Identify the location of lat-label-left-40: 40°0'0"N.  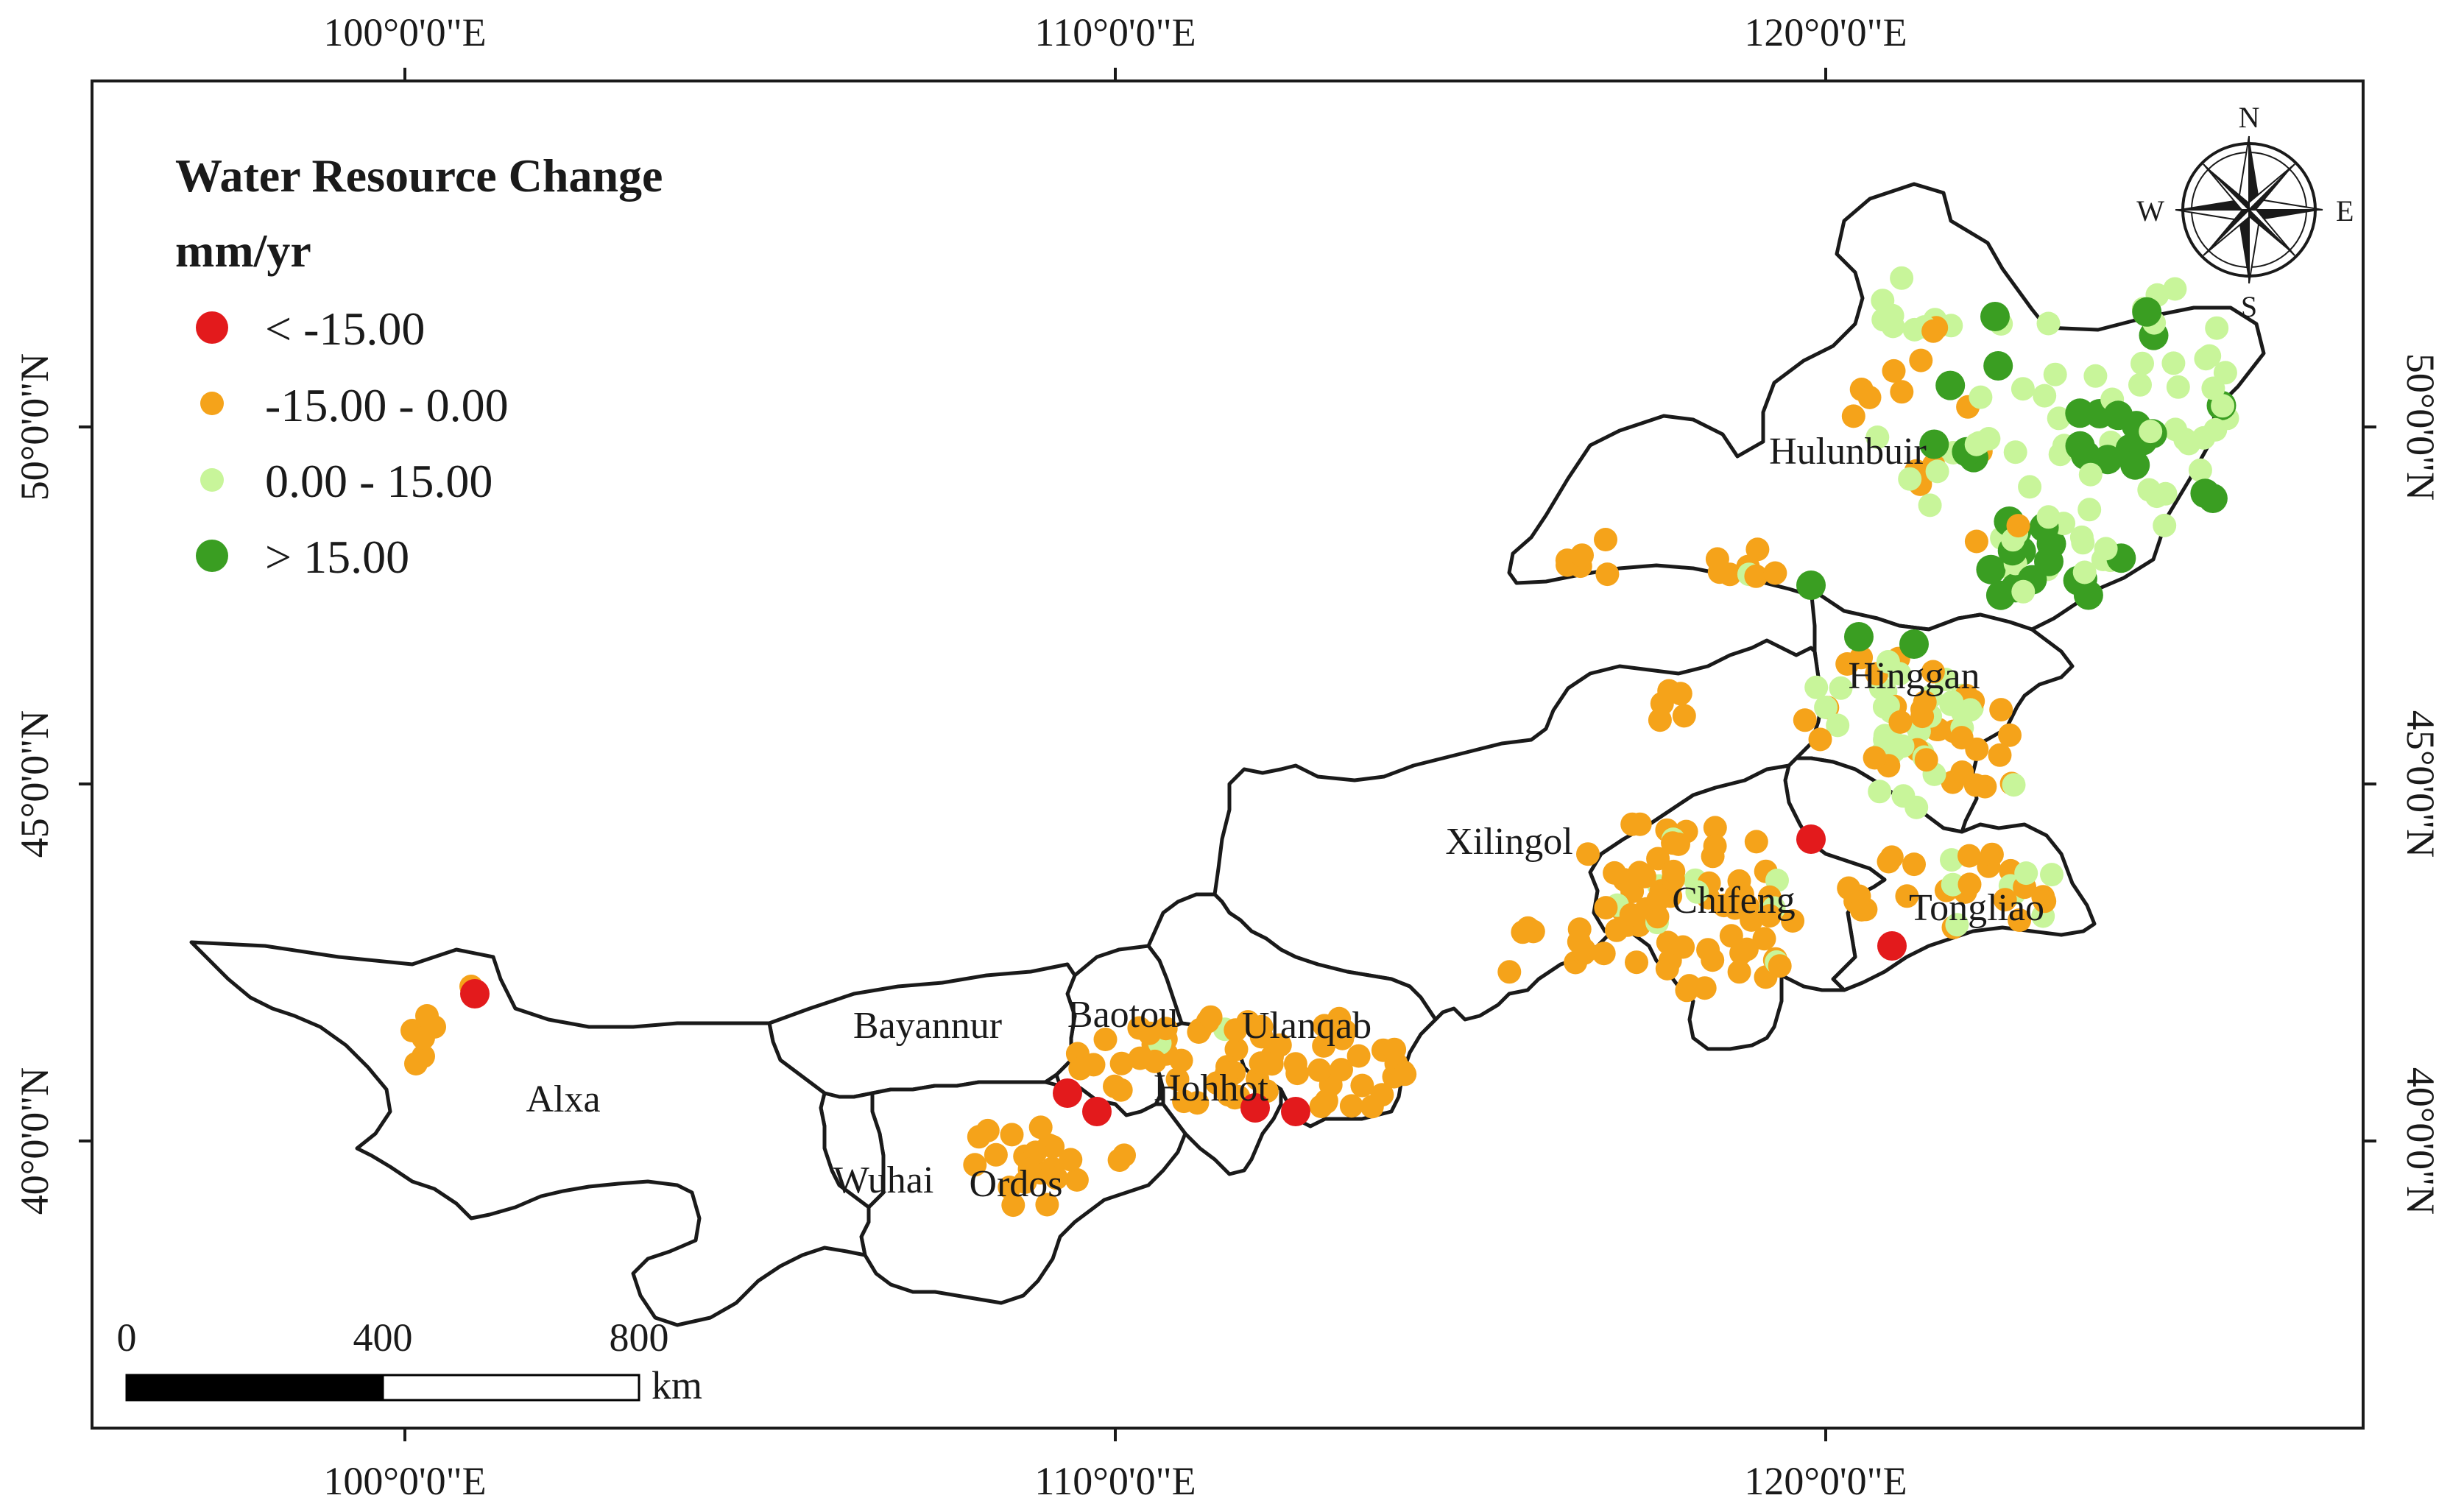
(35, 1141).